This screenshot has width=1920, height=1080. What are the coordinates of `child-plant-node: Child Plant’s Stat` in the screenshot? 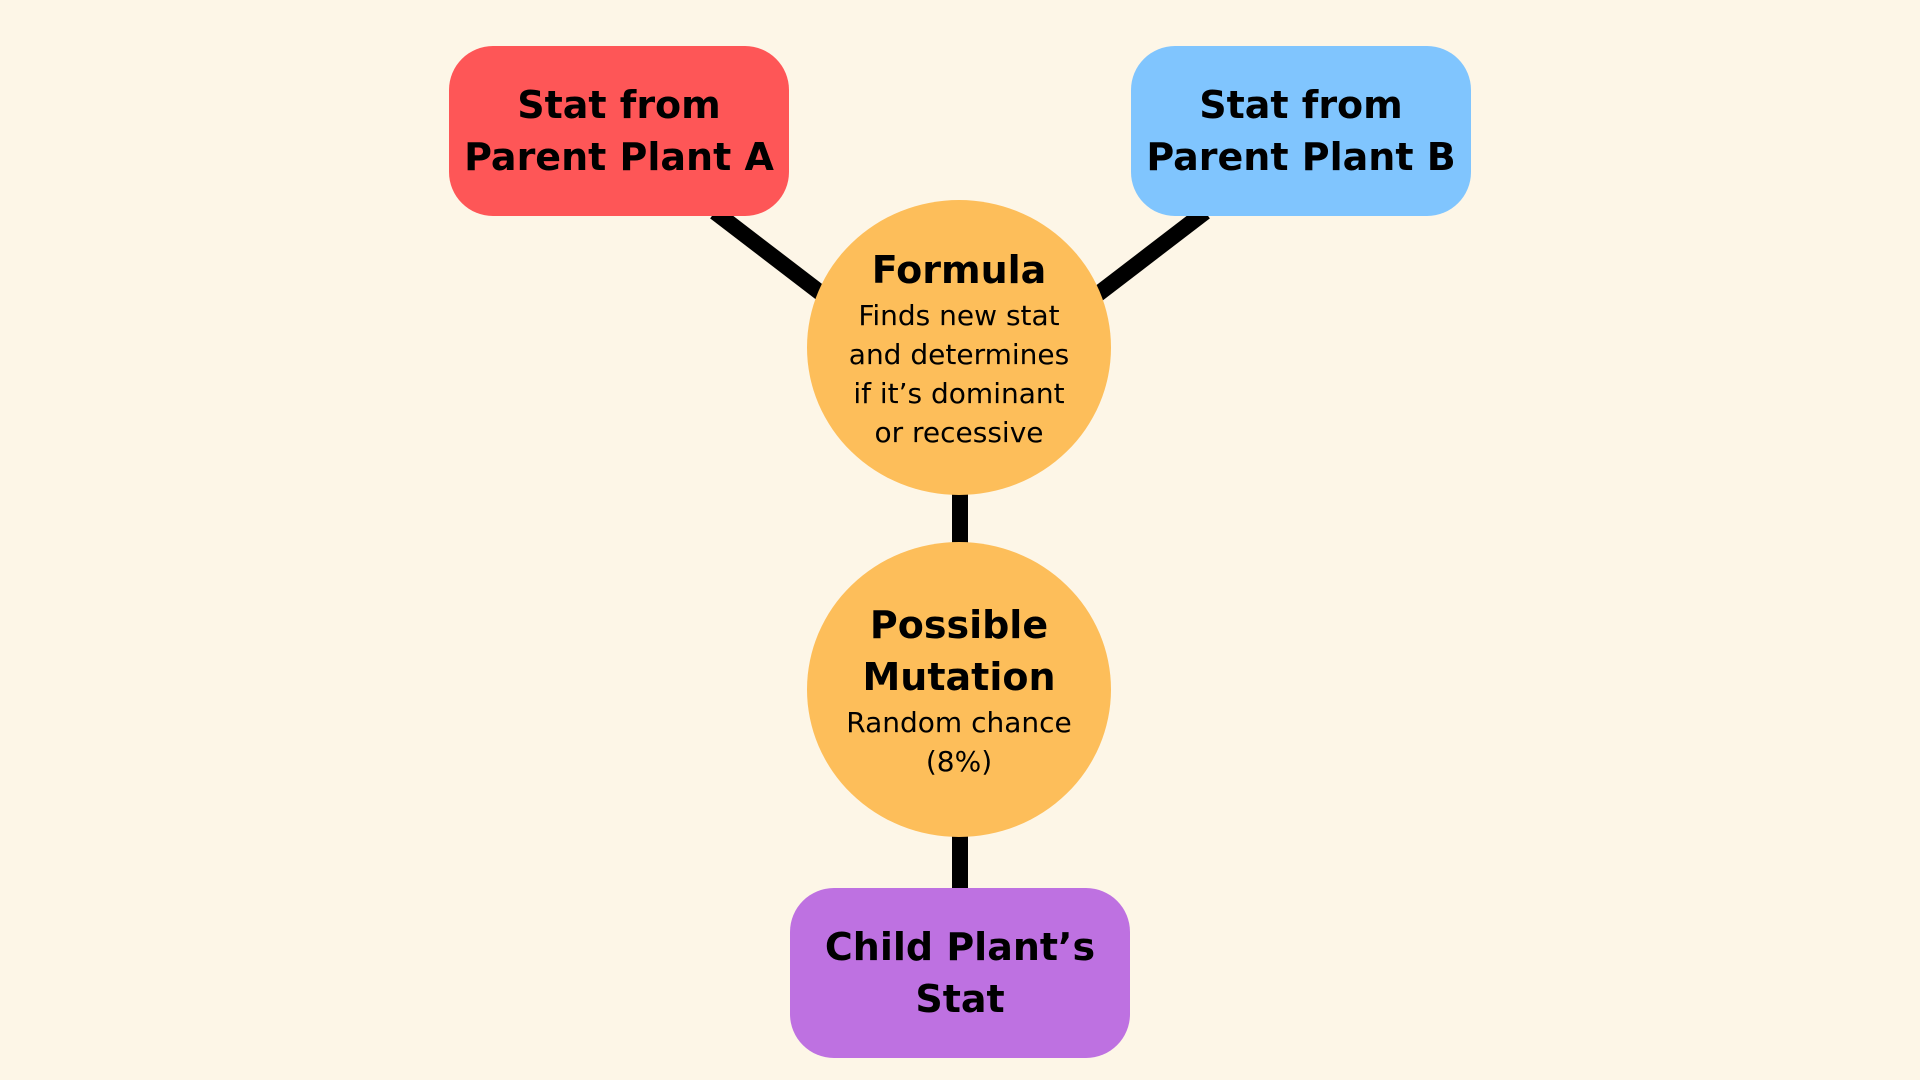 It's located at (960, 973).